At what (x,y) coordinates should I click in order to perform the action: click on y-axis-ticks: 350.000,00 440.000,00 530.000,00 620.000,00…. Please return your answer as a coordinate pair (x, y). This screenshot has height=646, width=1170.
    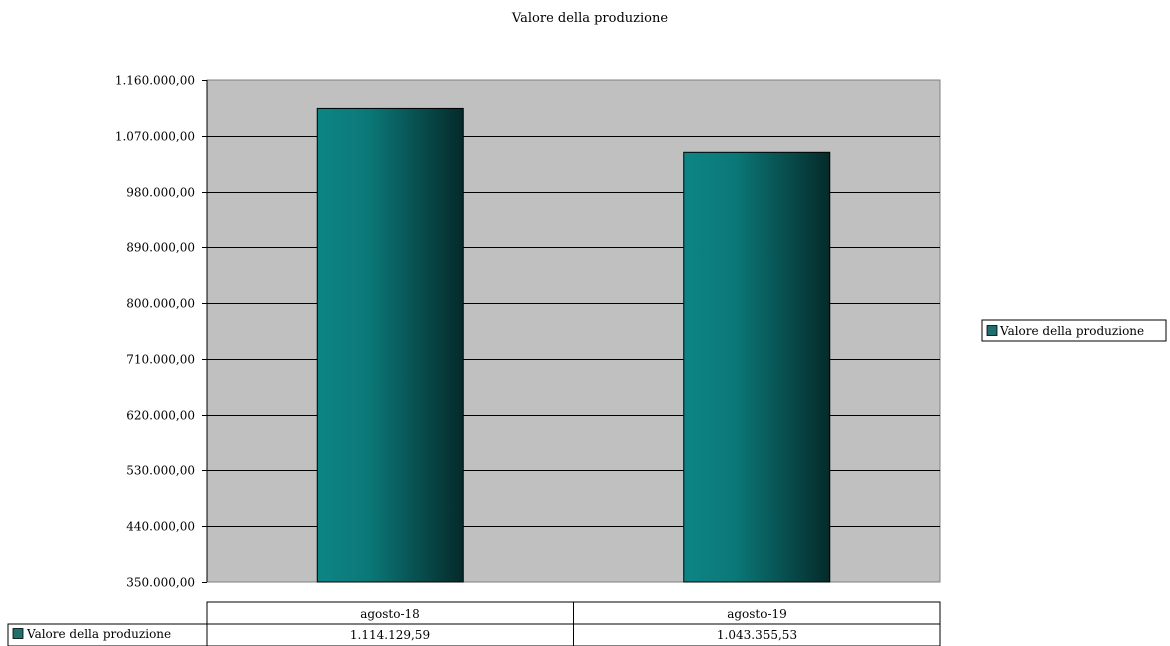
    Looking at the image, I should click on (161, 332).